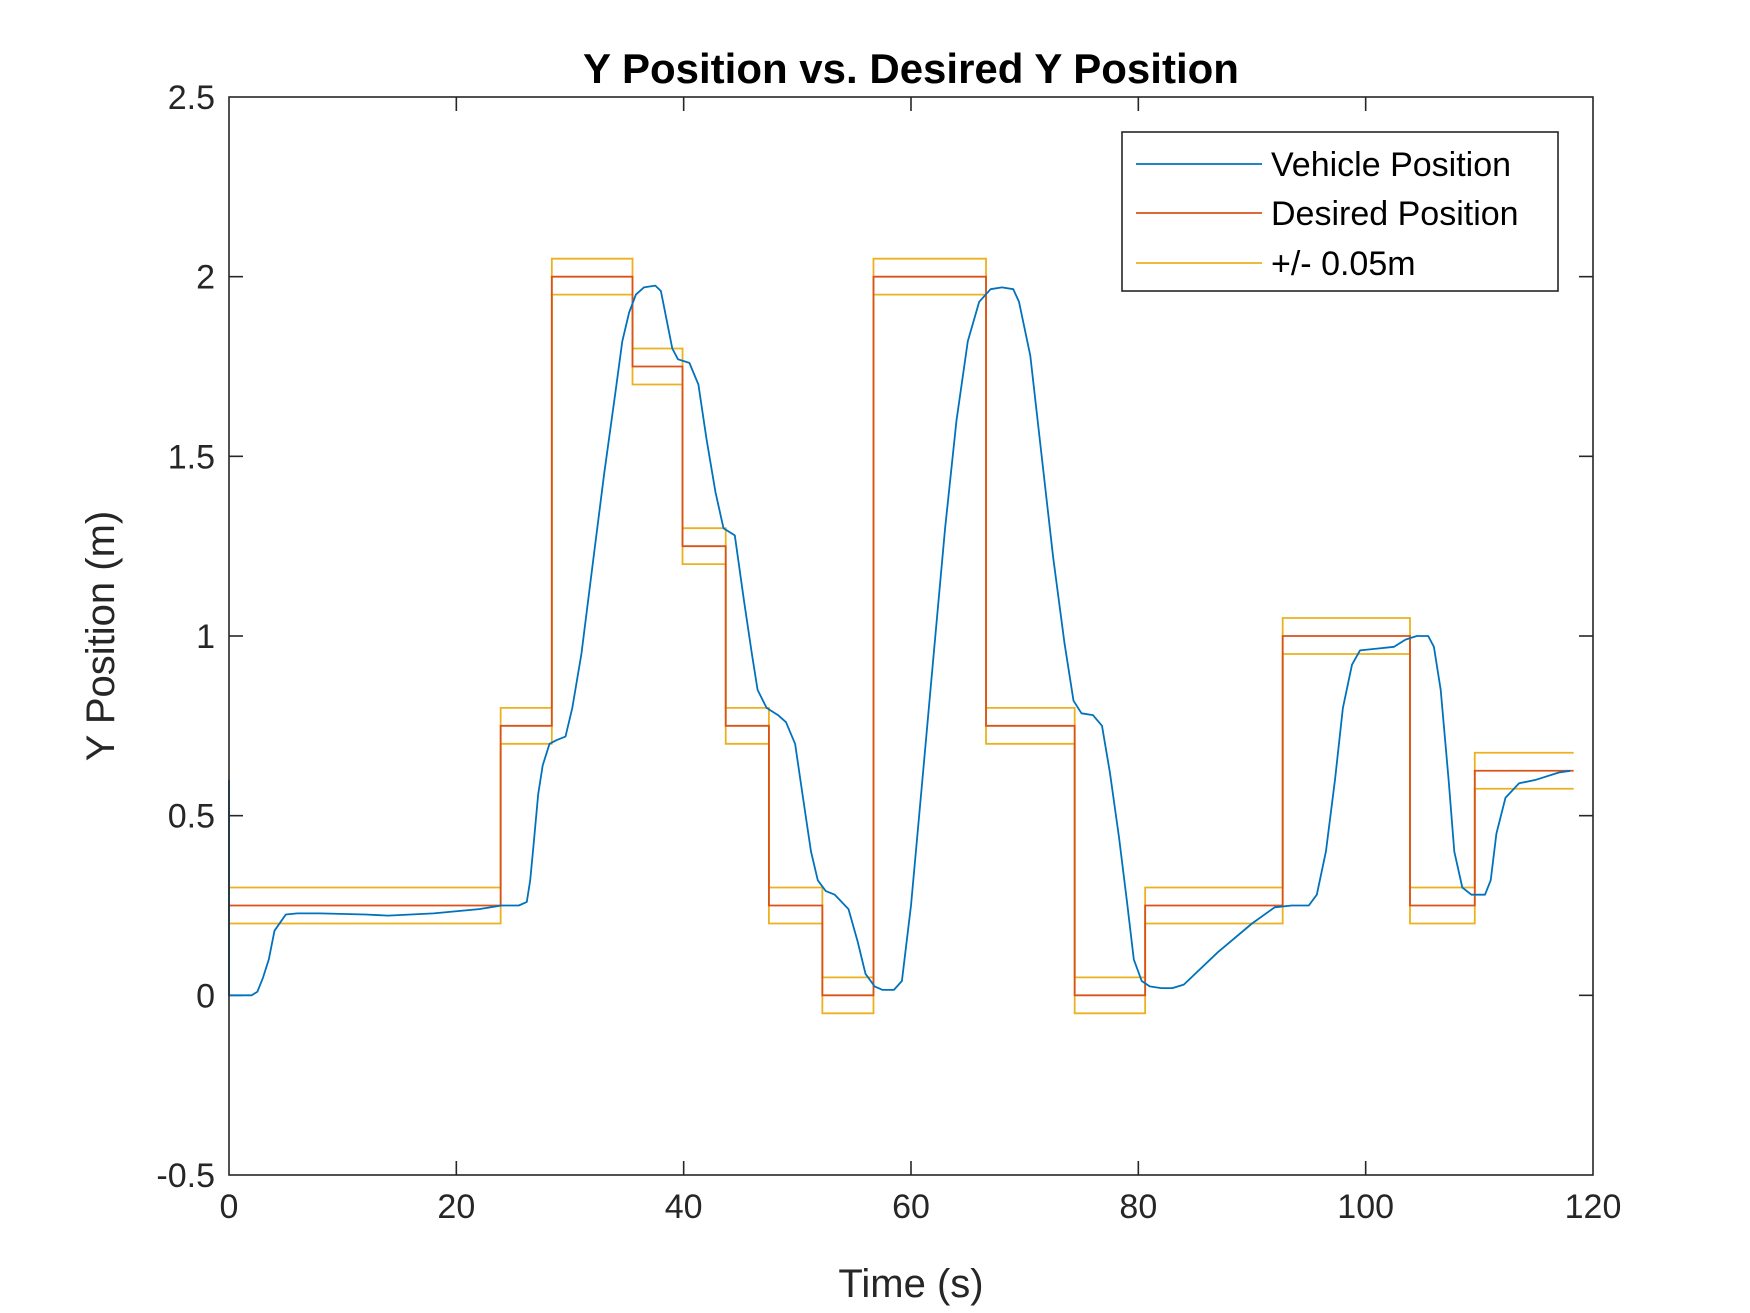 This screenshot has width=1750, height=1313. Describe the element at coordinates (229, 1207) in the screenshot. I see `x-tick-label: 0` at that location.